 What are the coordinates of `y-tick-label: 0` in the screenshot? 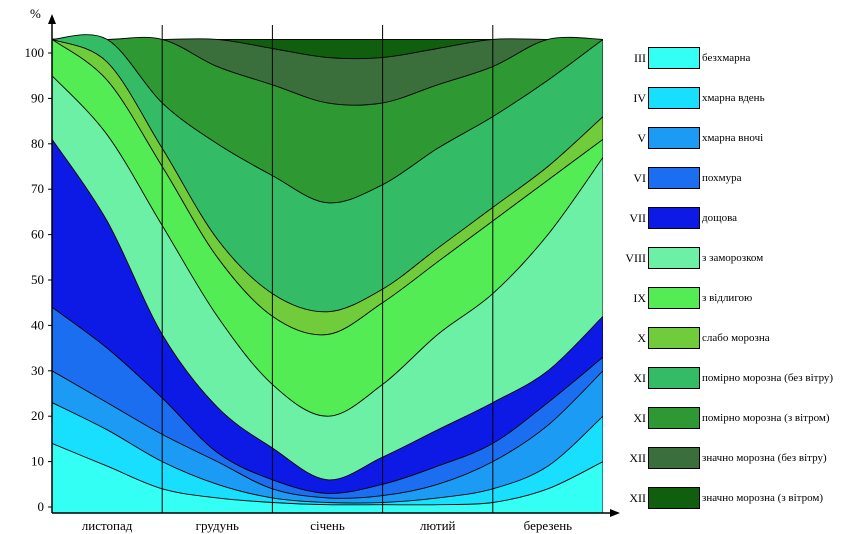 It's located at (41, 506).